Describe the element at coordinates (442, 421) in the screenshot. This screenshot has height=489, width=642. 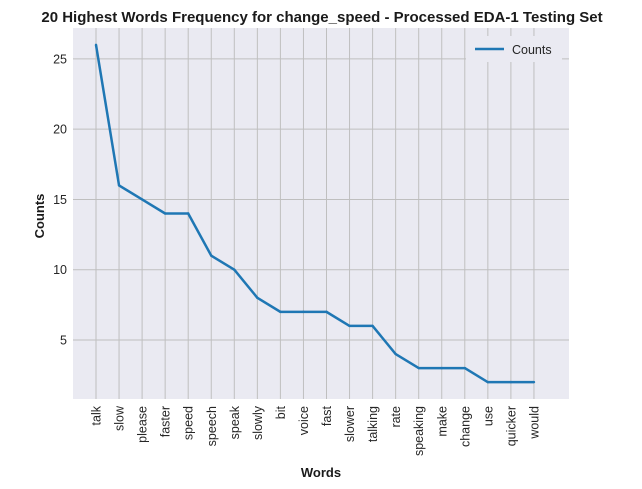
I see `x-tick-label: make` at that location.